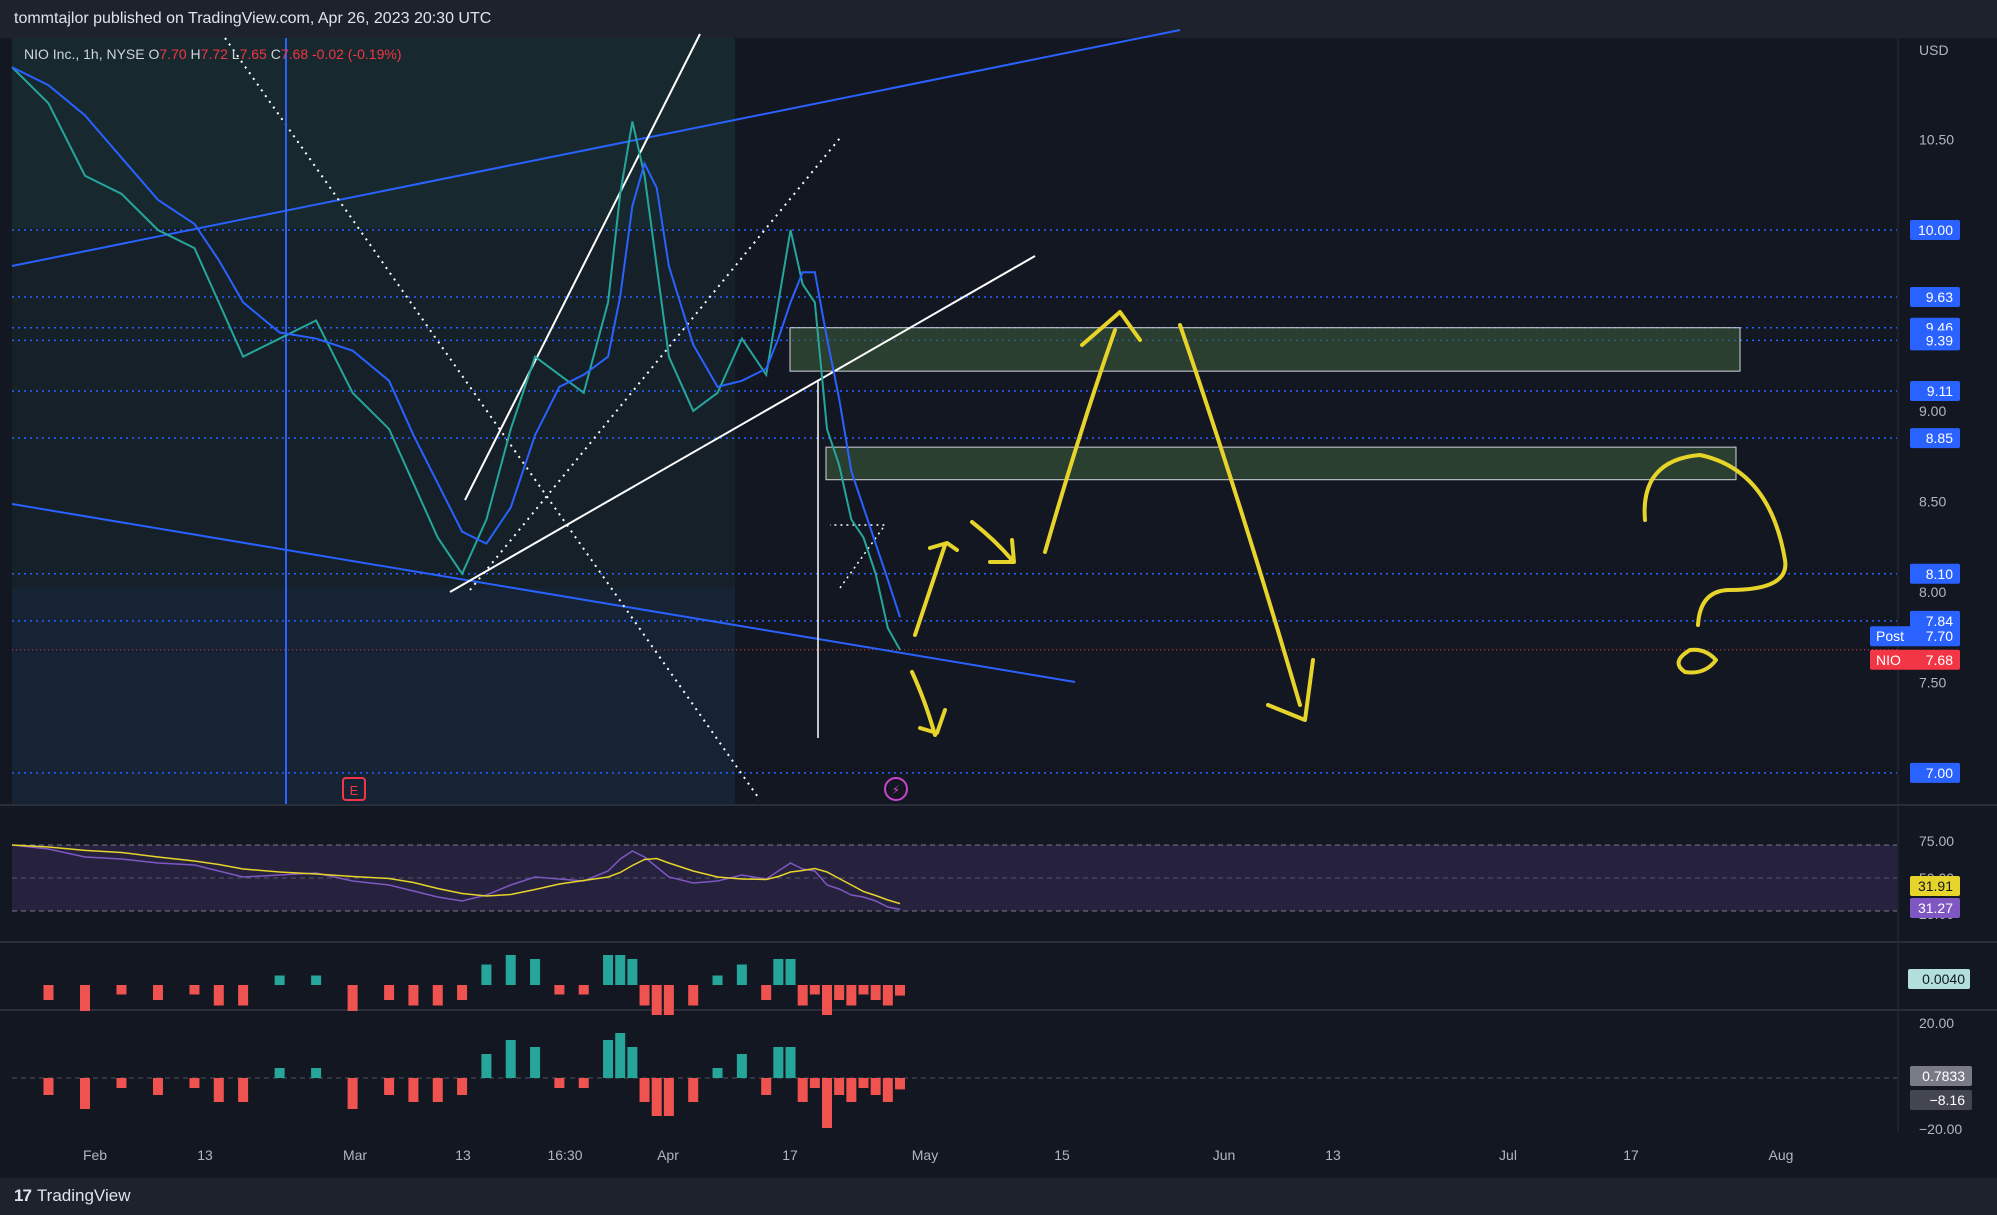 This screenshot has width=1997, height=1215. Describe the element at coordinates (1246, 522) in the screenshot. I see `arrow-down-big` at that location.